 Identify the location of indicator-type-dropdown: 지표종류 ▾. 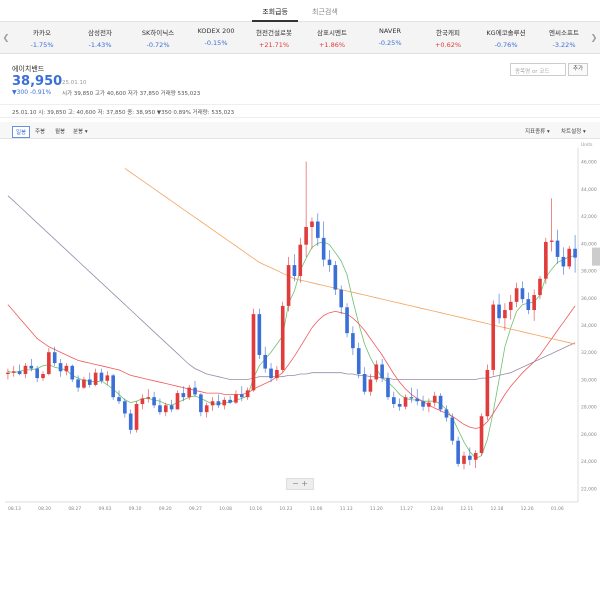
(537, 132).